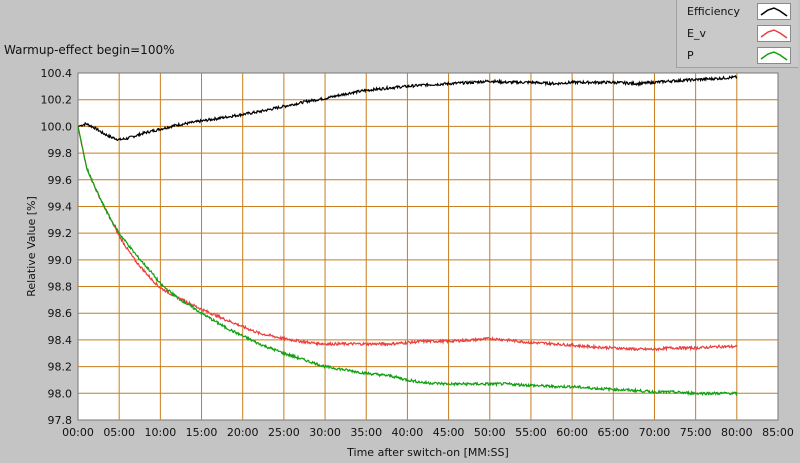 Image resolution: width=800 pixels, height=463 pixels. What do you see at coordinates (78, 432) in the screenshot?
I see `x-tick-label: 00:00` at bounding box center [78, 432].